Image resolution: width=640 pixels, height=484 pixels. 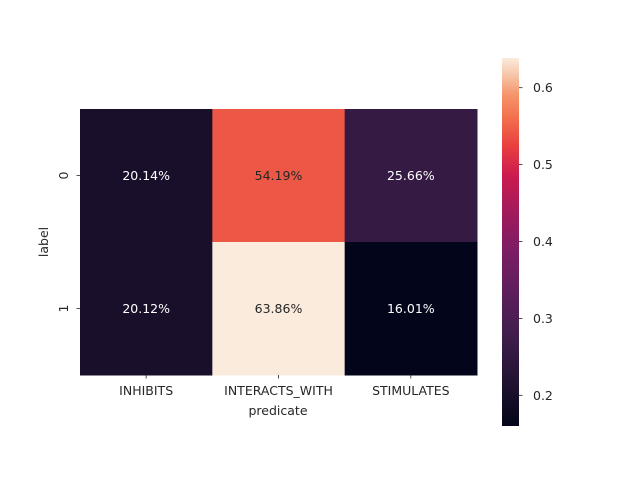 What do you see at coordinates (510, 242) in the screenshot?
I see `colorbar-gradient` at bounding box center [510, 242].